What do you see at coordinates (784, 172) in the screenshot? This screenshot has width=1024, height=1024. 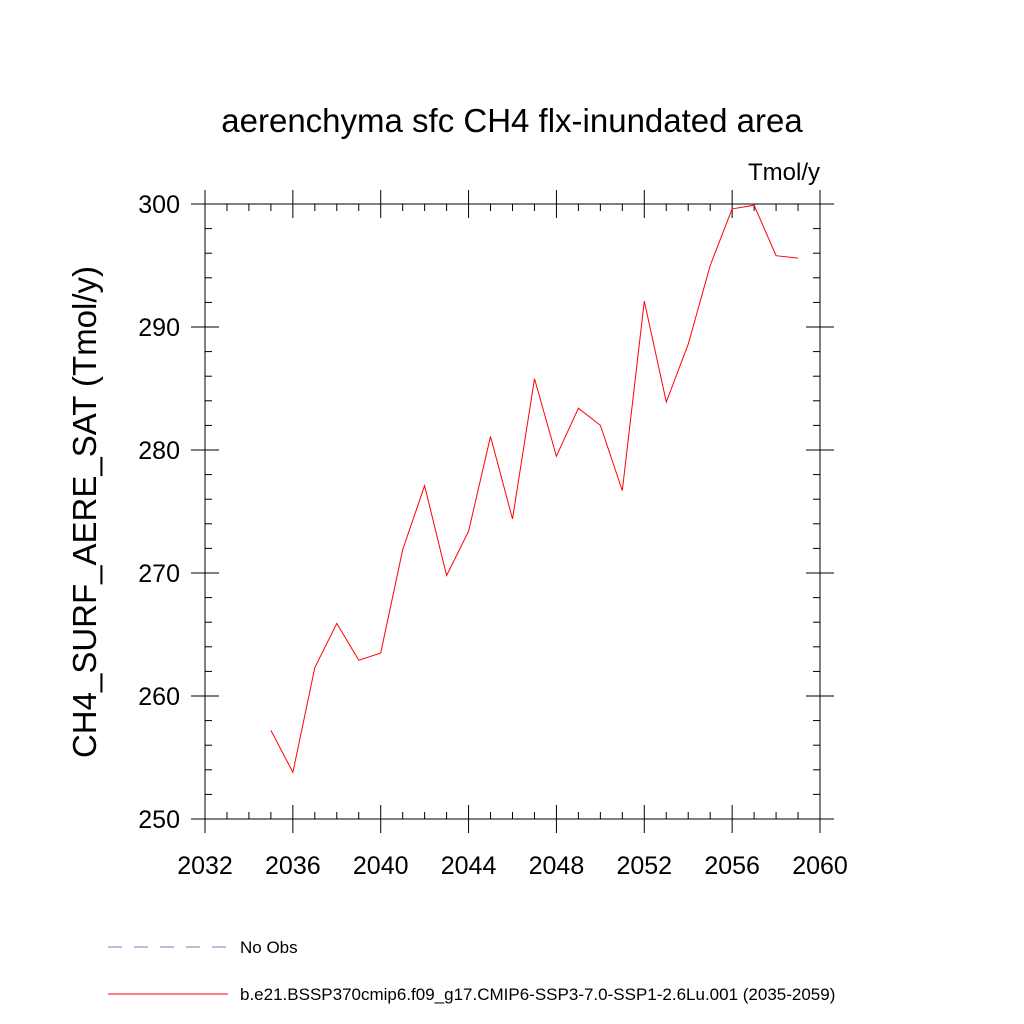 I see `units-label: Tmol/y` at bounding box center [784, 172].